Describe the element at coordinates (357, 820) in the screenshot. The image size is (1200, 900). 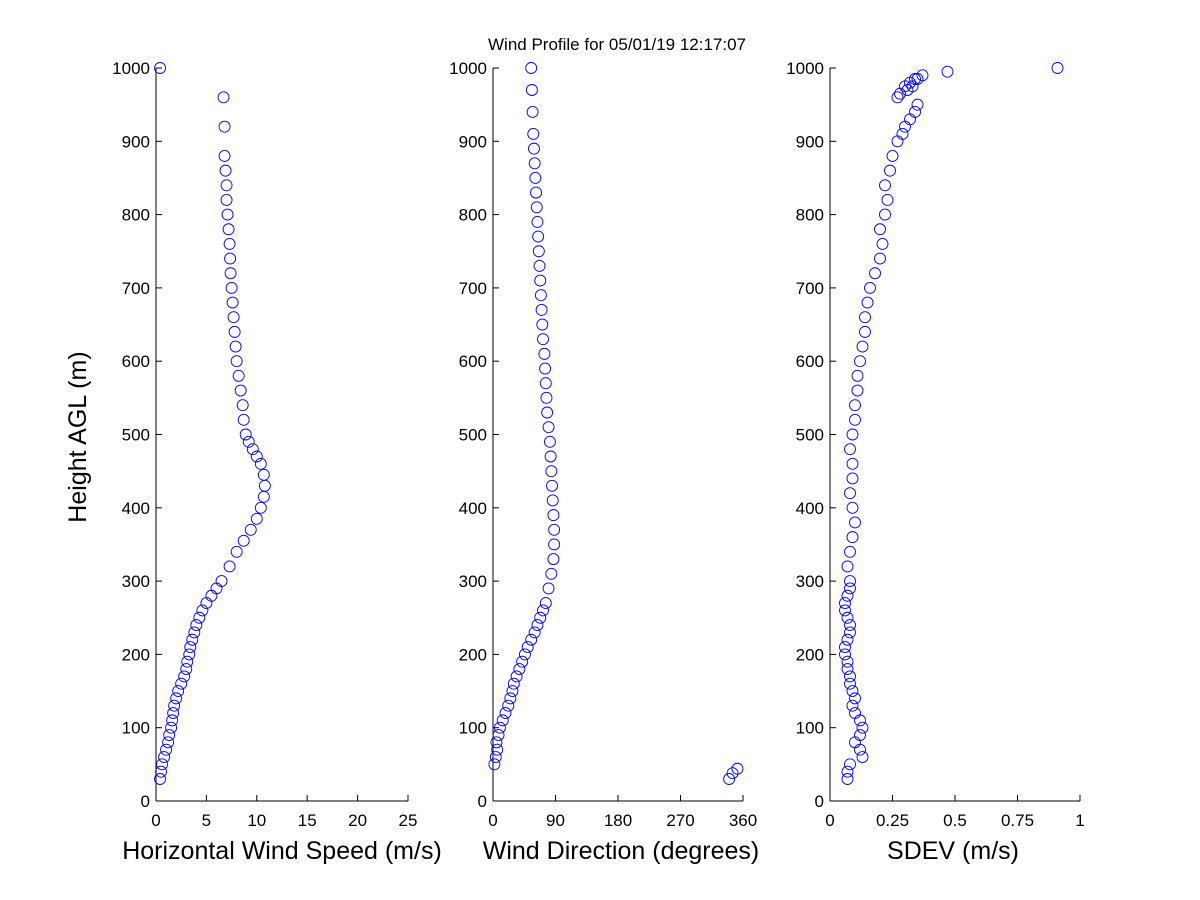
I see `x-tick-label-speed: 20` at that location.